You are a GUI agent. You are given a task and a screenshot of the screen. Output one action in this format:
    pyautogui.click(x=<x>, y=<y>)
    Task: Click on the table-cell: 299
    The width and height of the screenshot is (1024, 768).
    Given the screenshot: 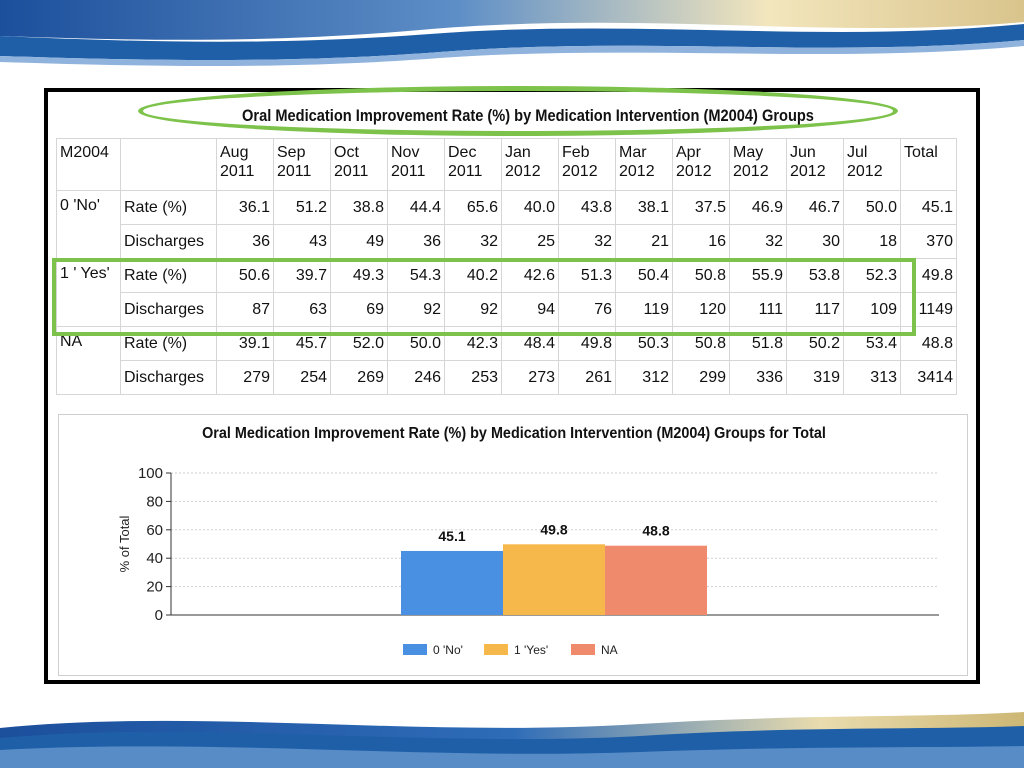 What is the action you would take?
    pyautogui.click(x=701, y=377)
    